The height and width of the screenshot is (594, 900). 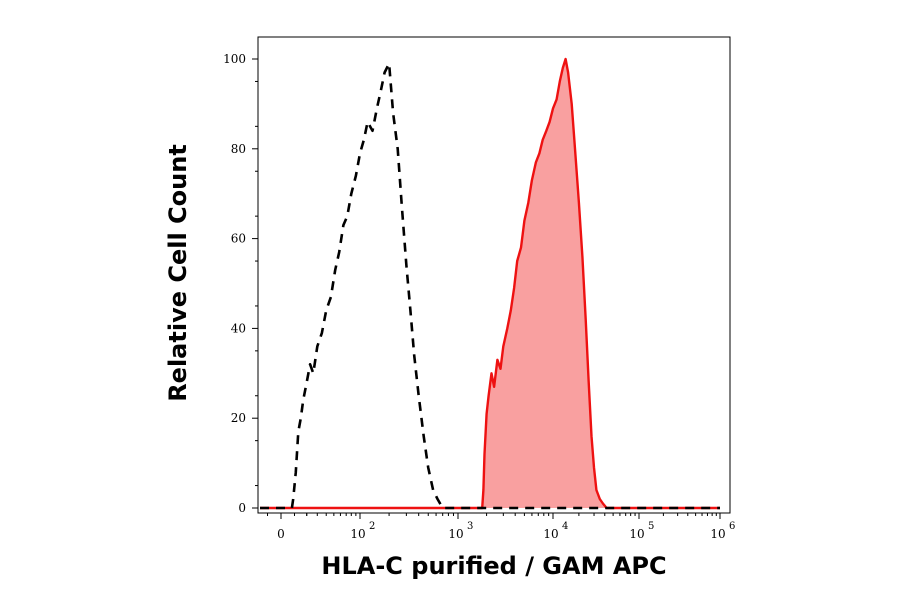 I want to click on y-tick-label: 60, so click(x=238, y=239).